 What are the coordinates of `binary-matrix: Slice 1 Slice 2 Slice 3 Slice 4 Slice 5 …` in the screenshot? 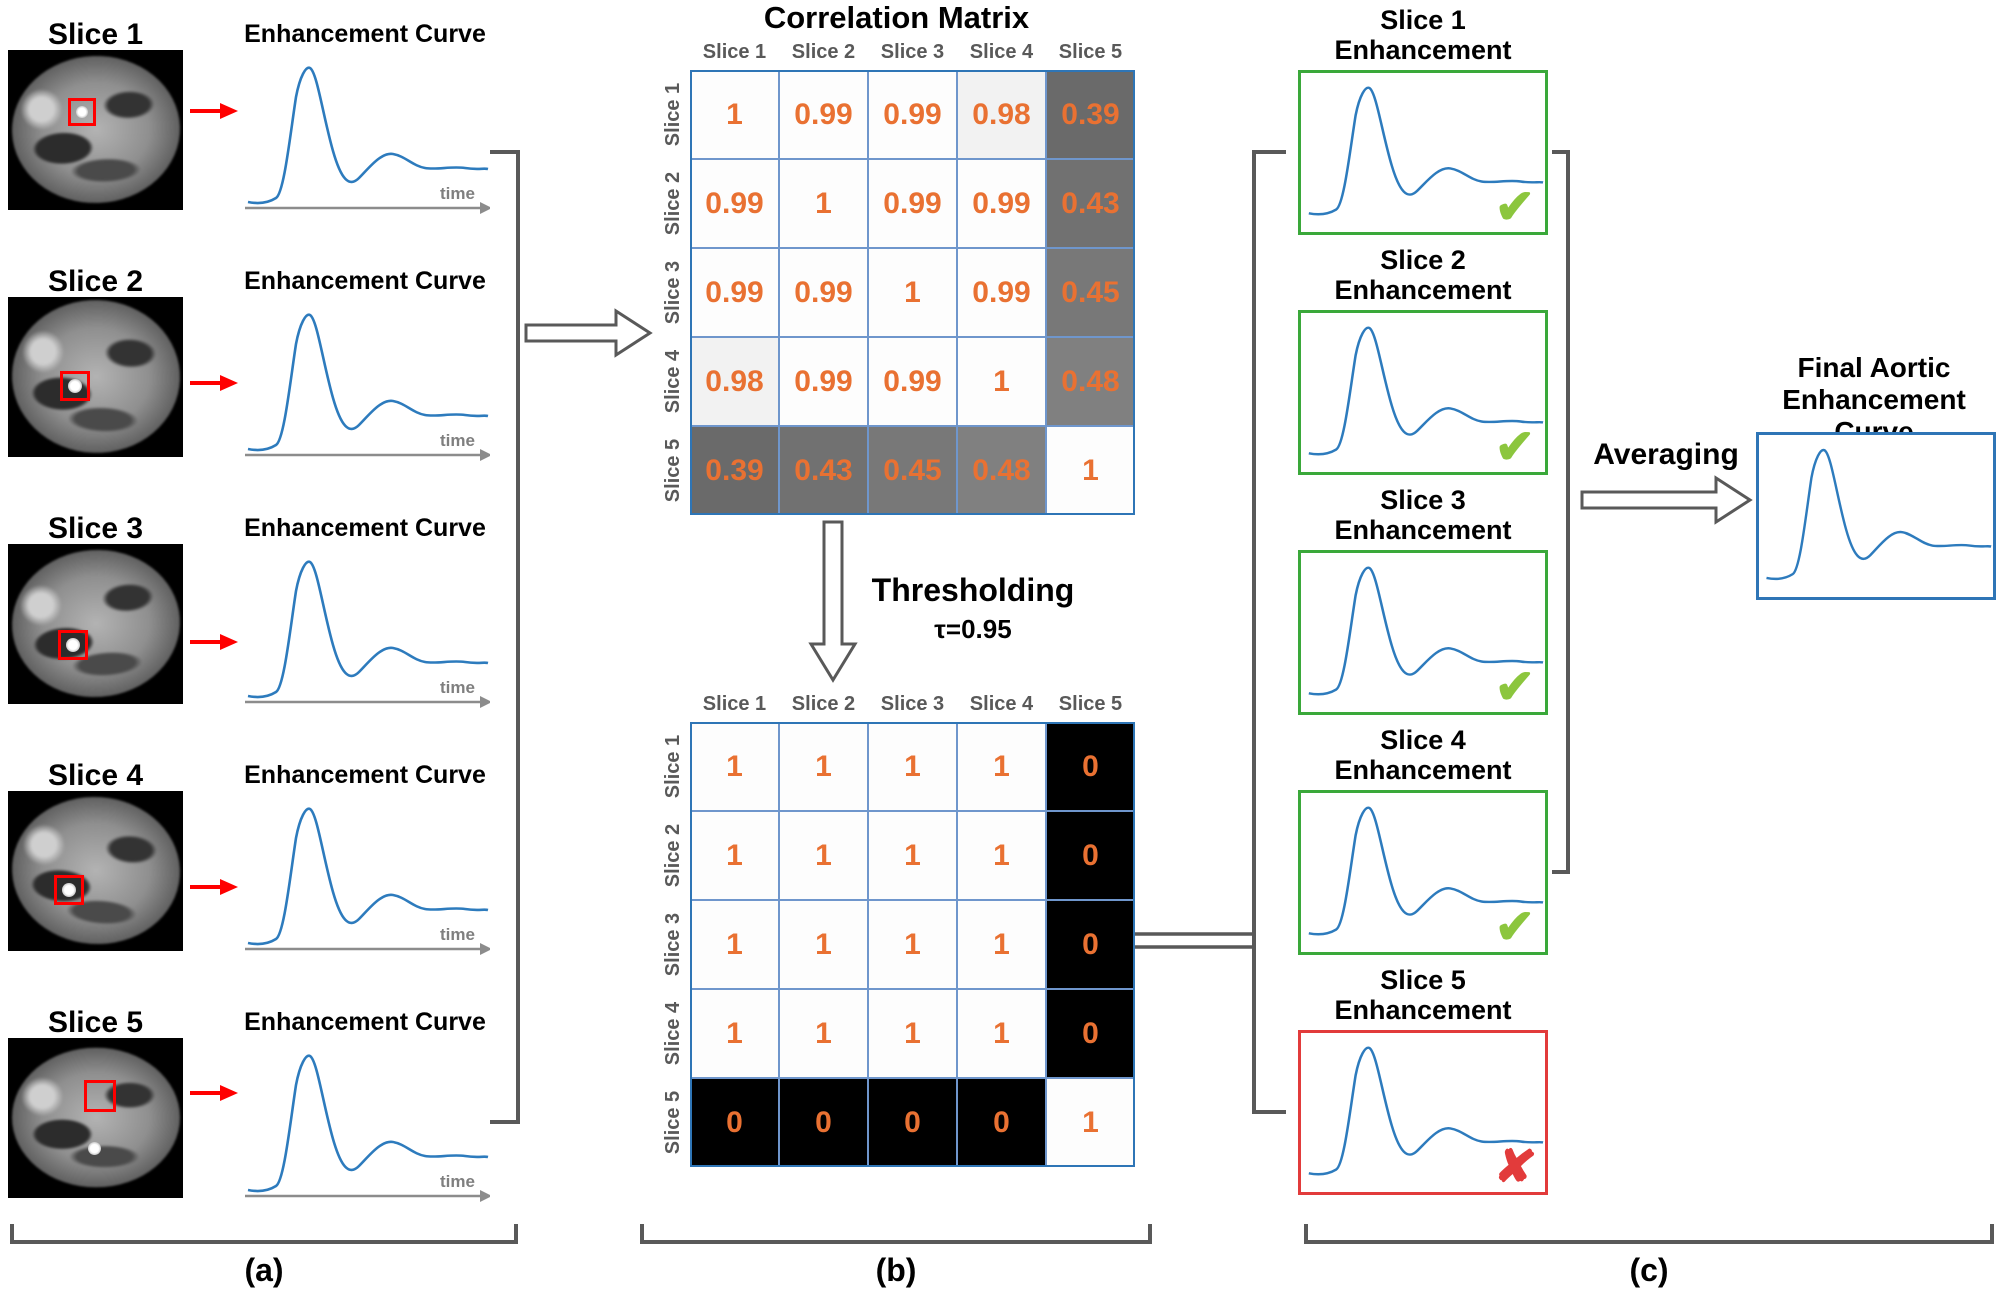 It's located at (896, 927).